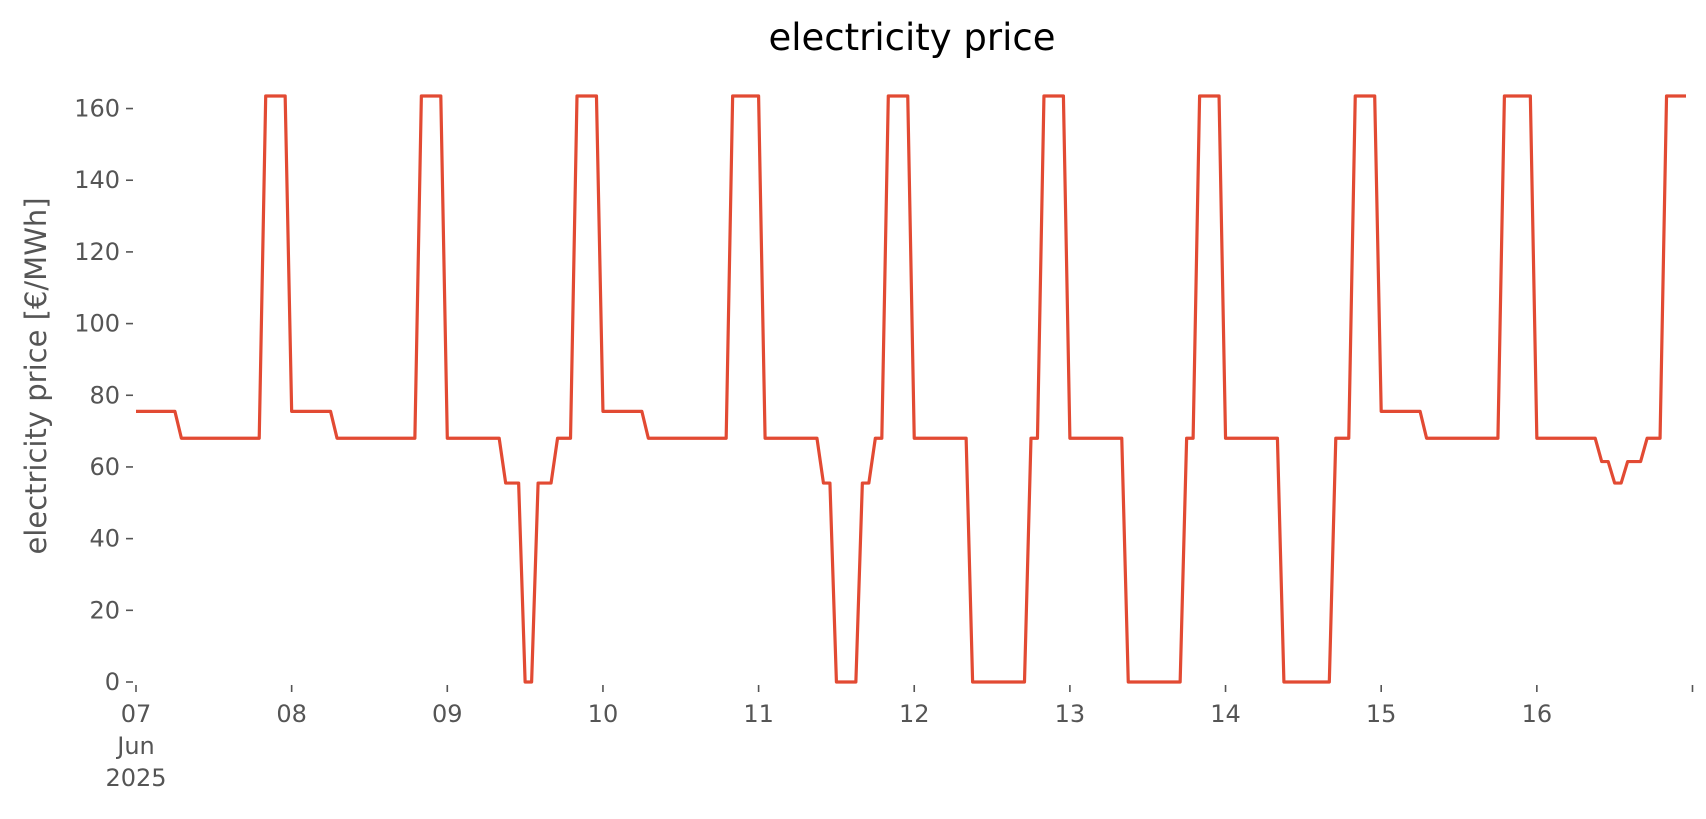  Describe the element at coordinates (104, 539) in the screenshot. I see `y-tick-label: 40` at that location.